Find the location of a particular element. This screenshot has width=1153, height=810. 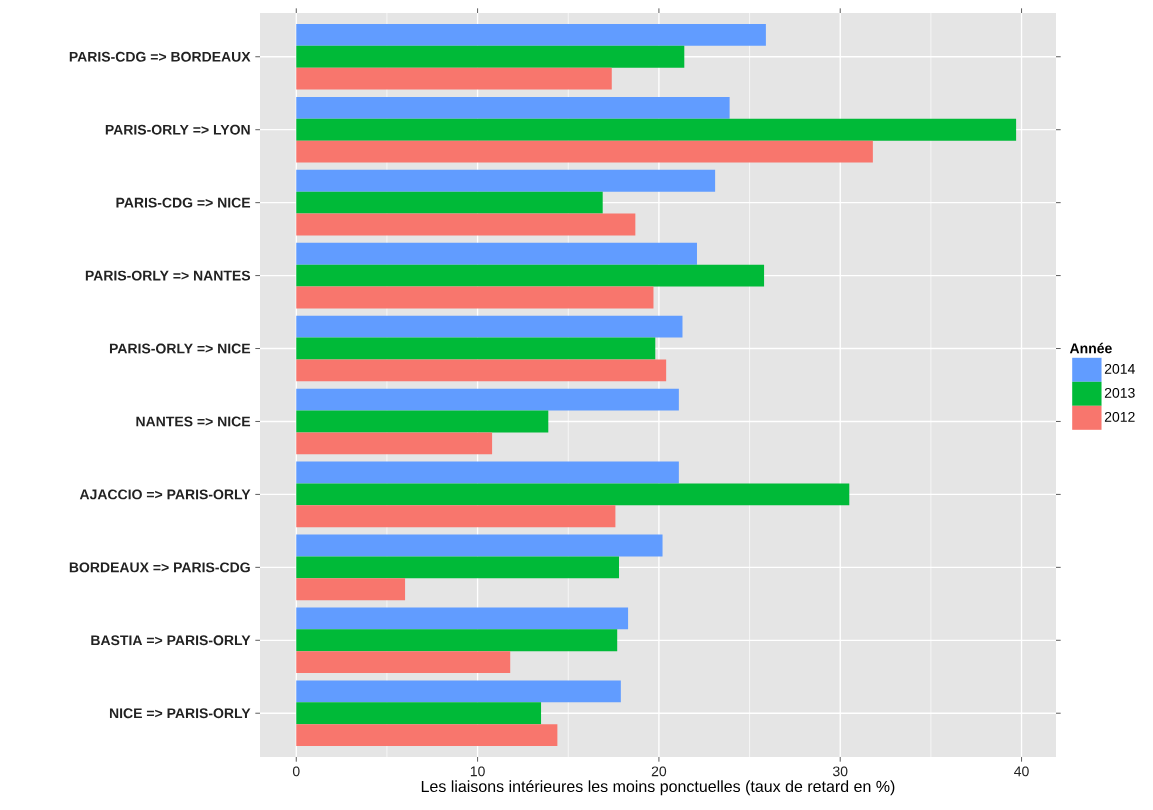

legend-label: 2013 is located at coordinates (1119, 392).